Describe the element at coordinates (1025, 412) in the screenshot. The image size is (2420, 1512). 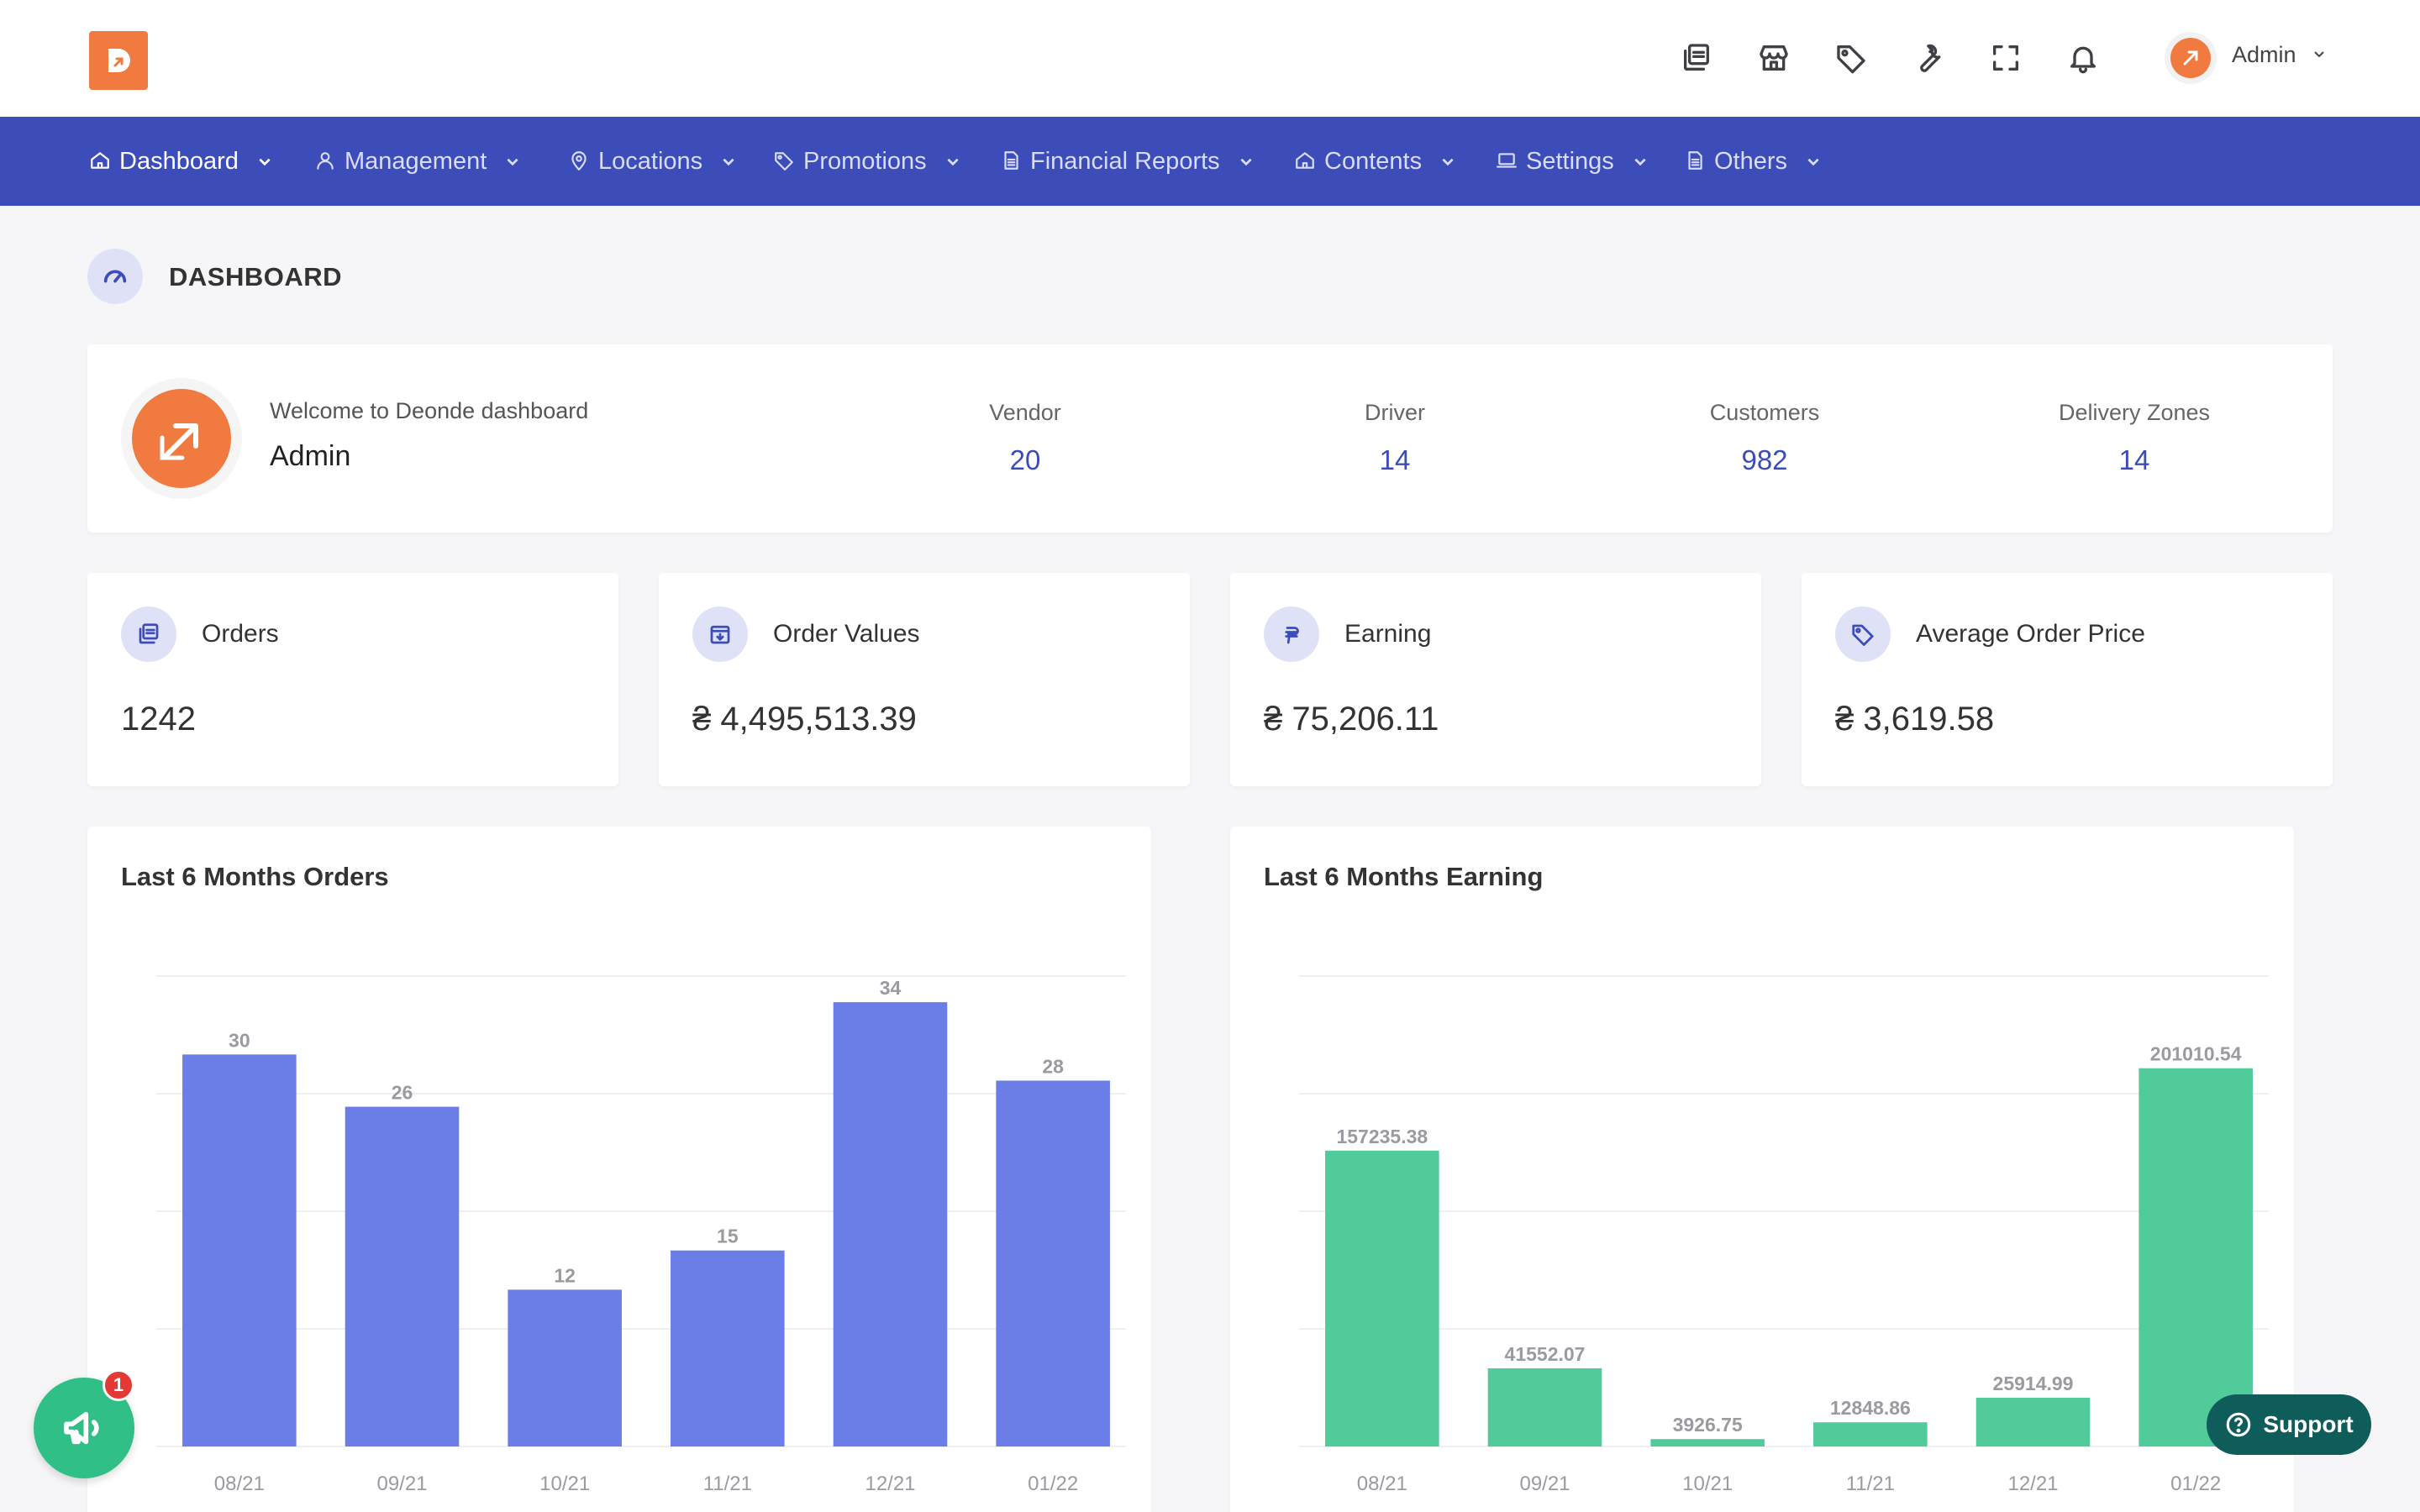
I see `stat-label: Vendor` at that location.